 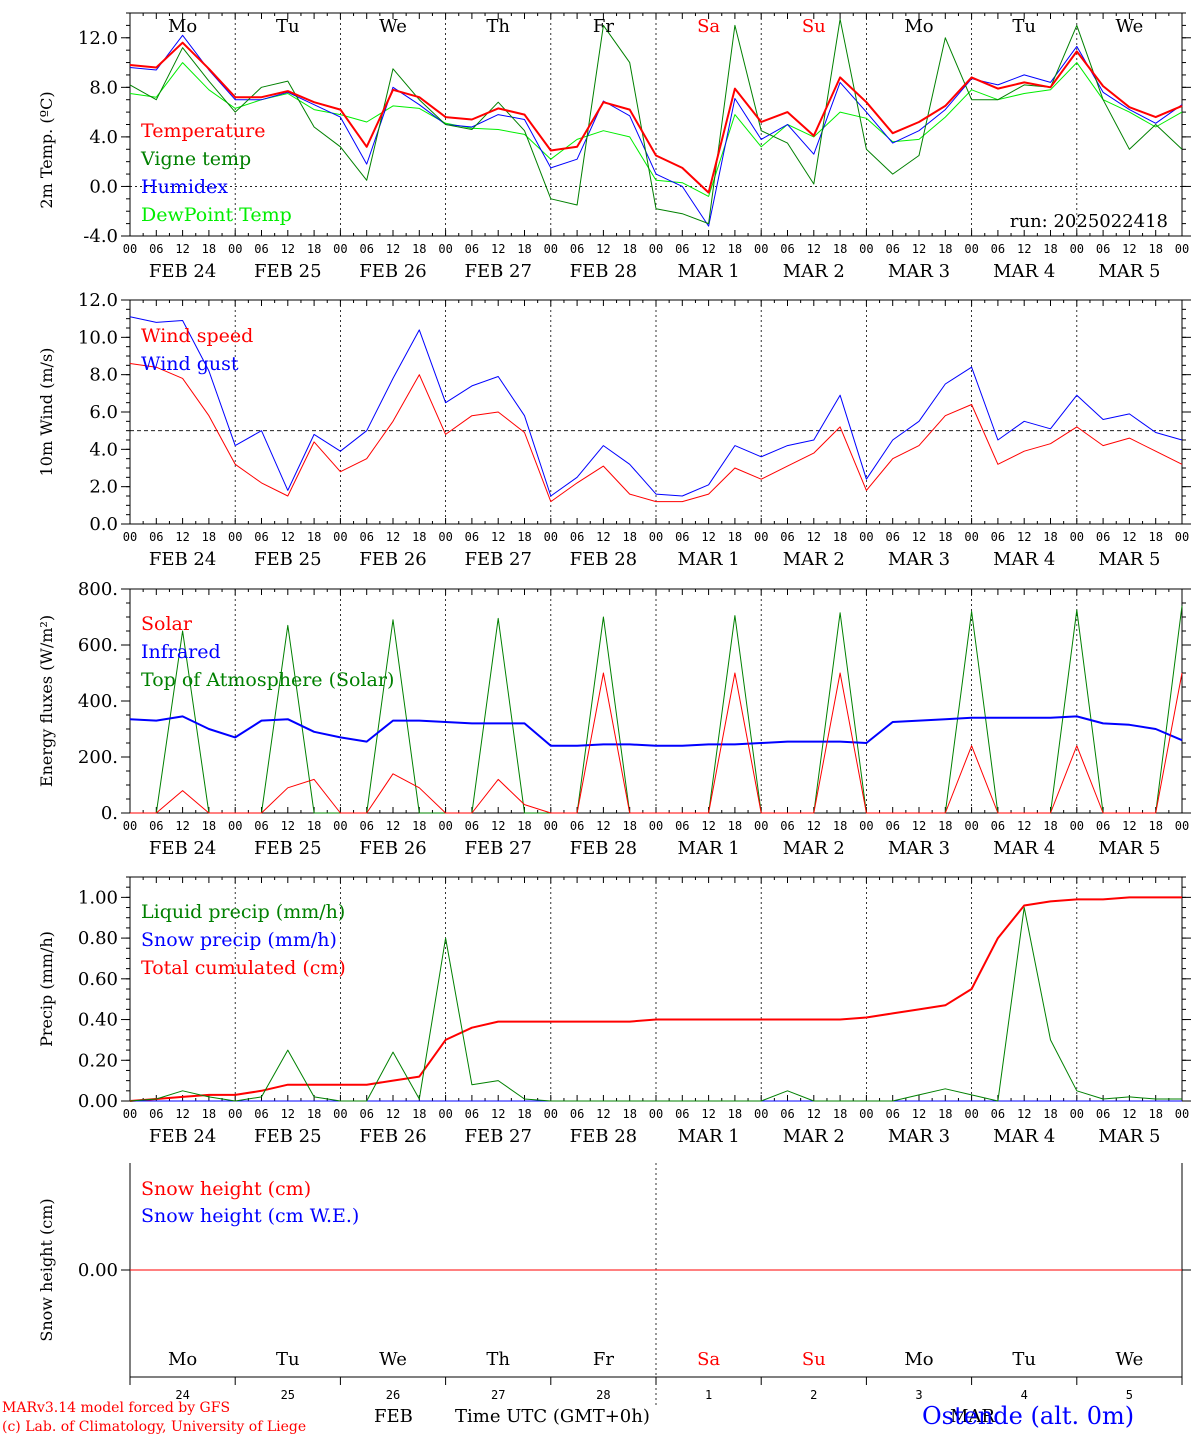 I want to click on y-tick-label: 800., so click(x=98, y=589).